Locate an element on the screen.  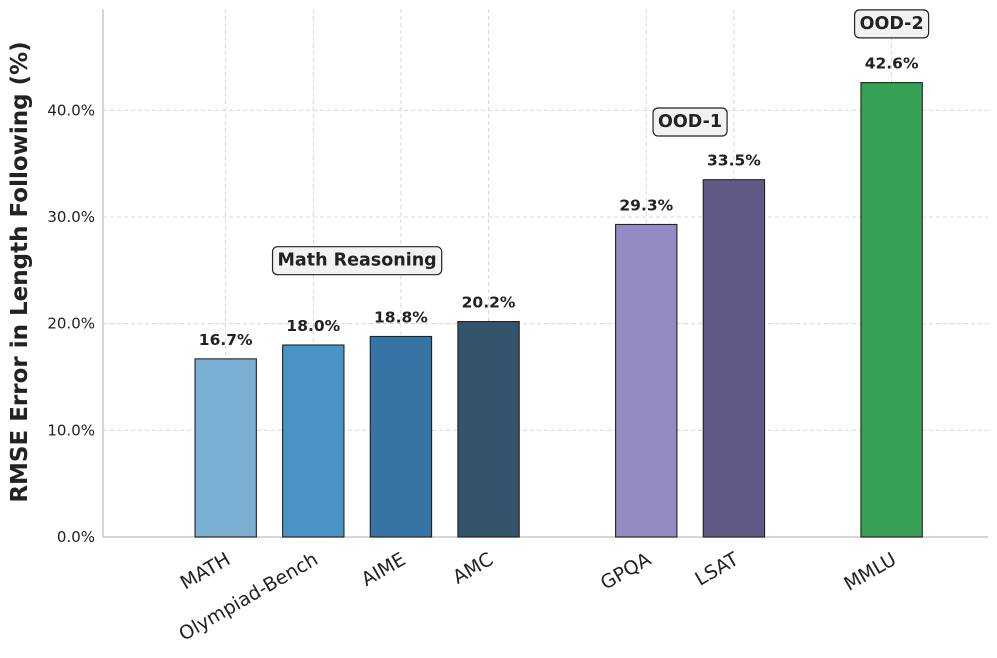
group-label: OOD-1 is located at coordinates (690, 122).